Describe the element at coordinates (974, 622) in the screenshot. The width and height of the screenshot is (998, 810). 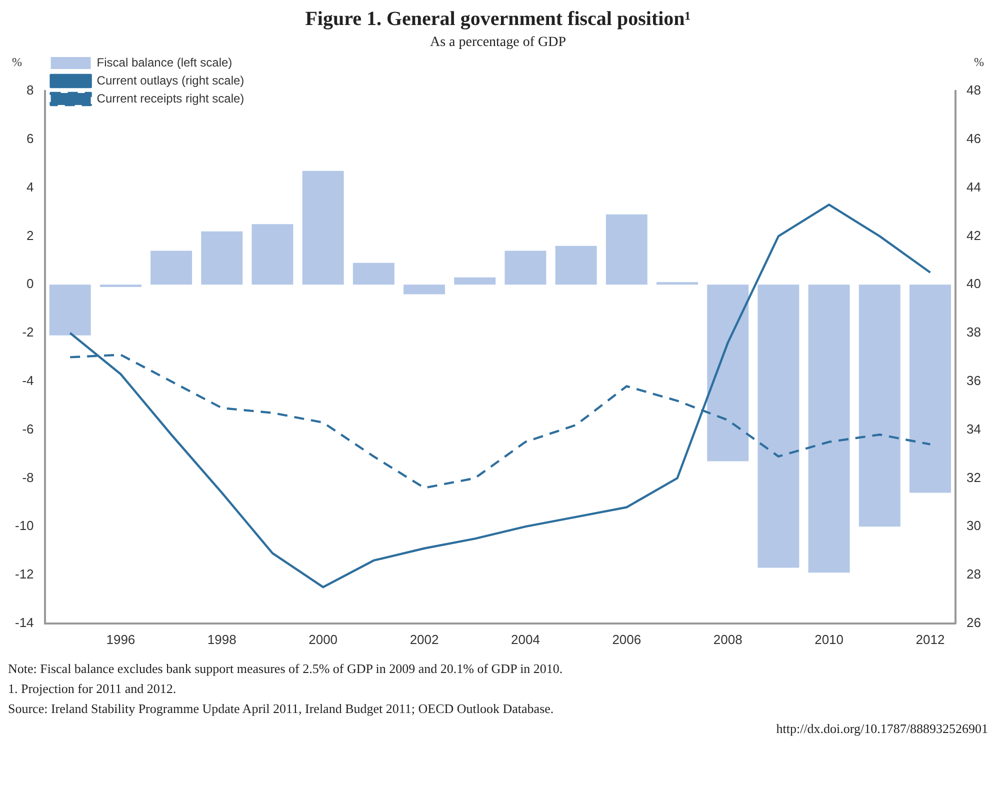
I see `y2-tick-label: 26` at that location.